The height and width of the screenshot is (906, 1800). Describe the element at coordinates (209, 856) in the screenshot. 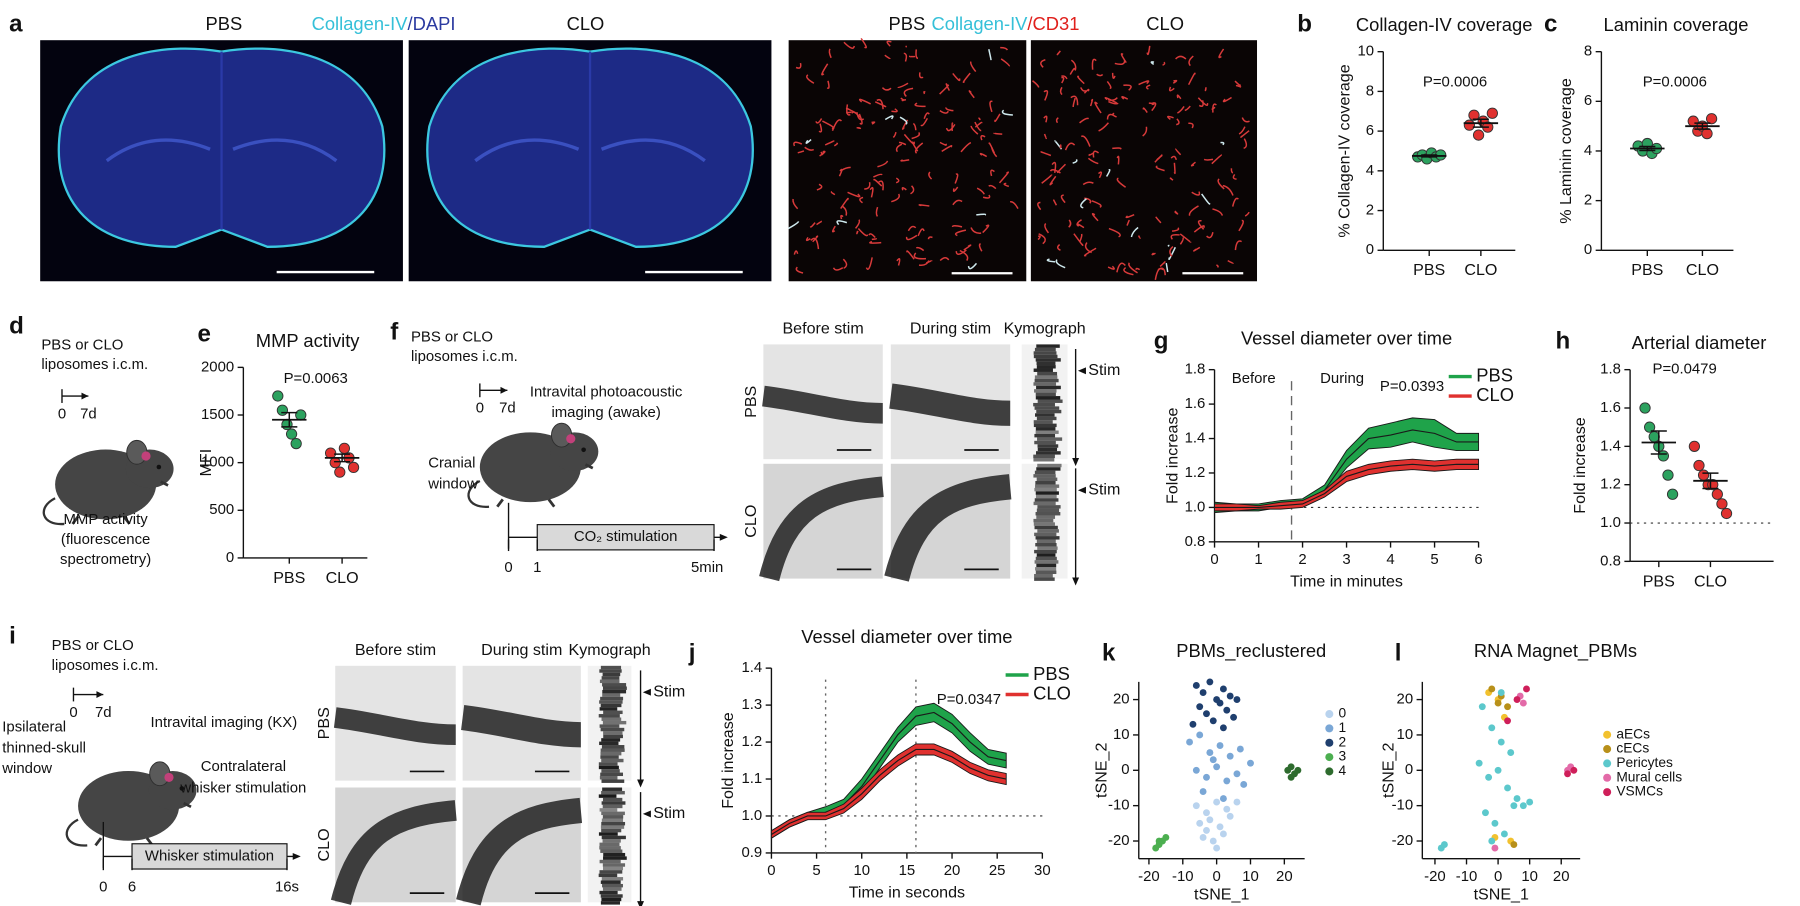

I see `stimulation-box` at that location.